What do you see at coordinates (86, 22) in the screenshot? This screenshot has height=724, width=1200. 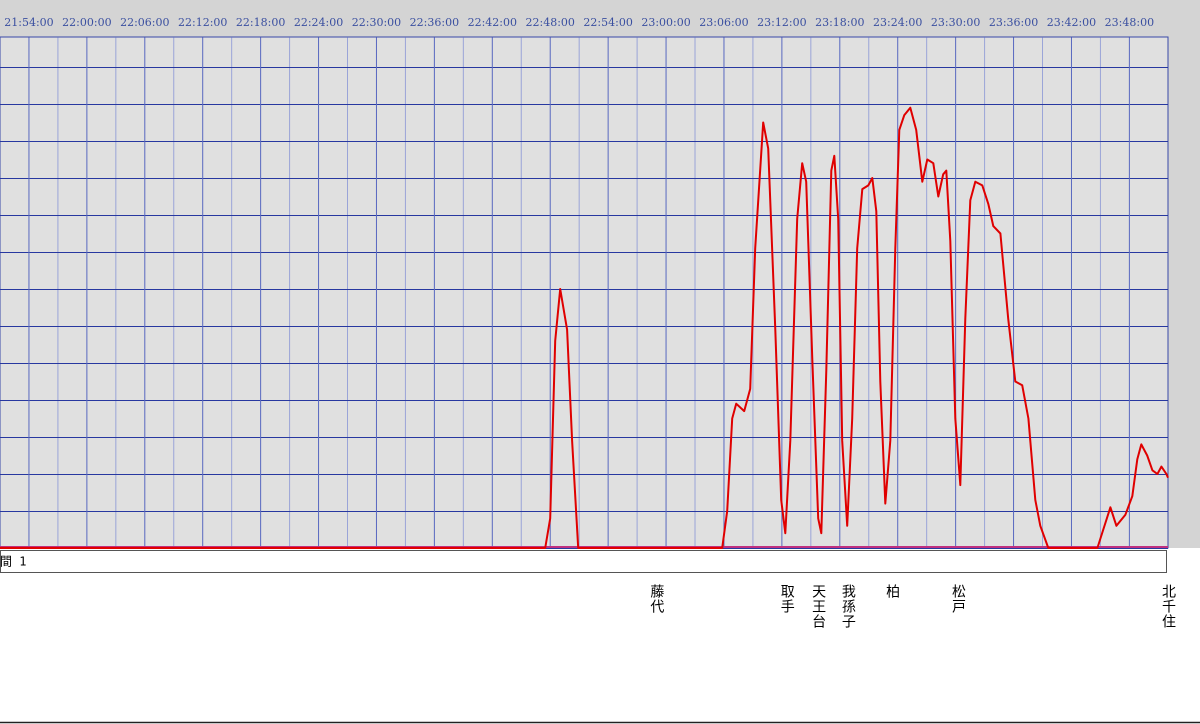 I see `x-tick-label: 22:00:00` at bounding box center [86, 22].